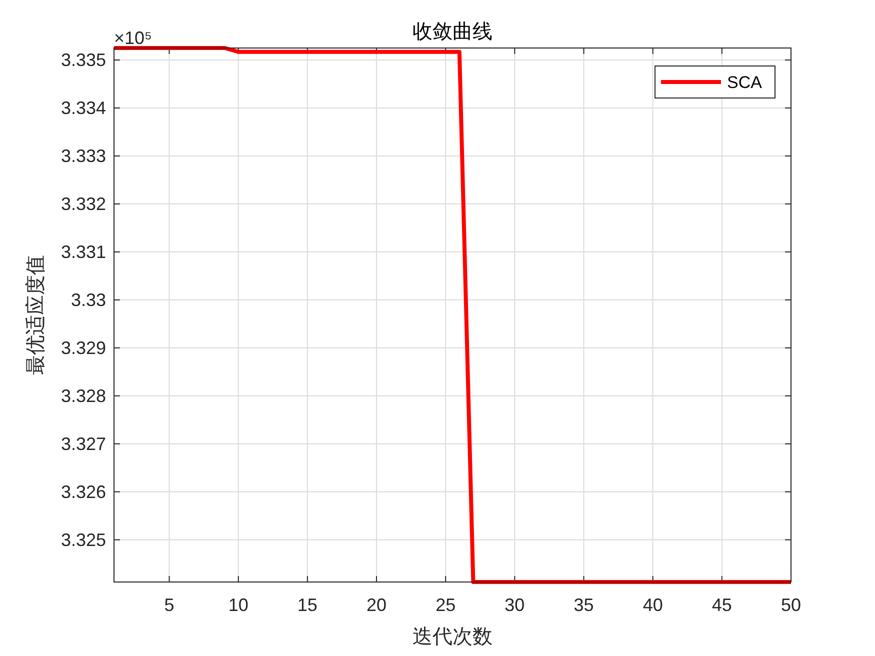 This screenshot has height=656, width=875. I want to click on y-tick-label: 3.326, so click(83, 492).